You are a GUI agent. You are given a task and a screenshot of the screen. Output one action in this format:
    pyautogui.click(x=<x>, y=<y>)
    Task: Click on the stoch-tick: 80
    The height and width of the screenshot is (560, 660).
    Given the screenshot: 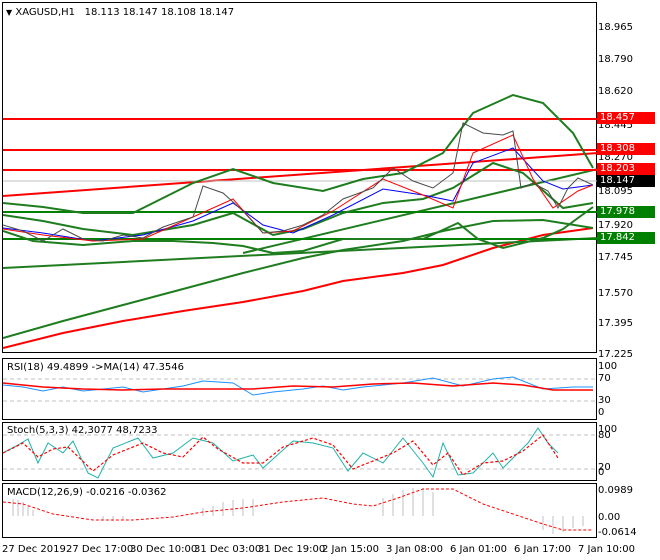 What is the action you would take?
    pyautogui.click(x=604, y=435)
    